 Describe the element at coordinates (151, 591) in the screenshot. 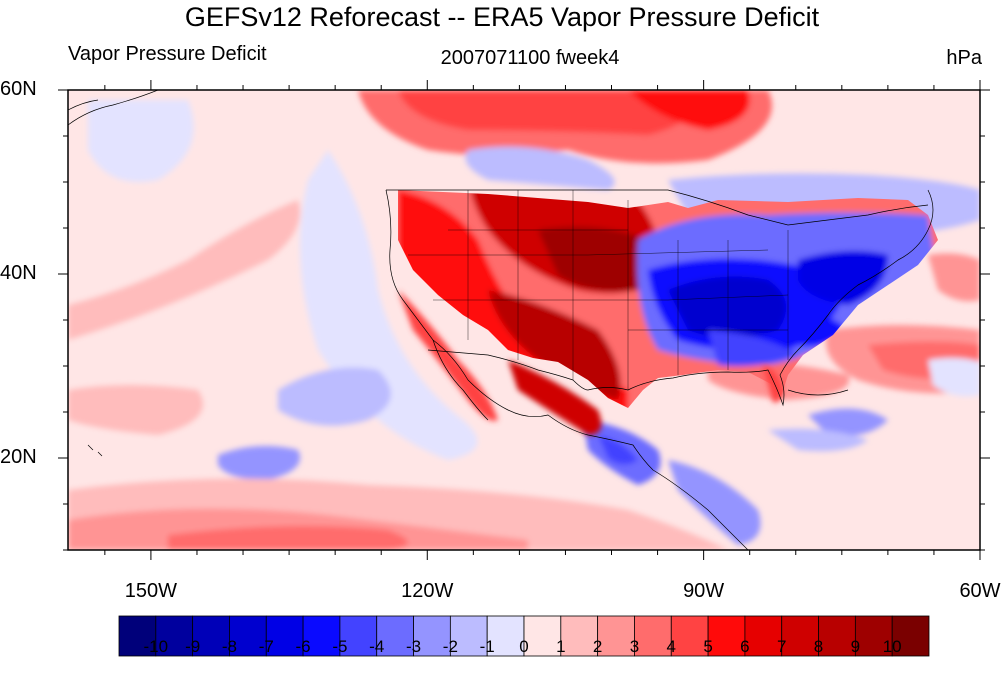

I see `lon-label: 150W` at that location.